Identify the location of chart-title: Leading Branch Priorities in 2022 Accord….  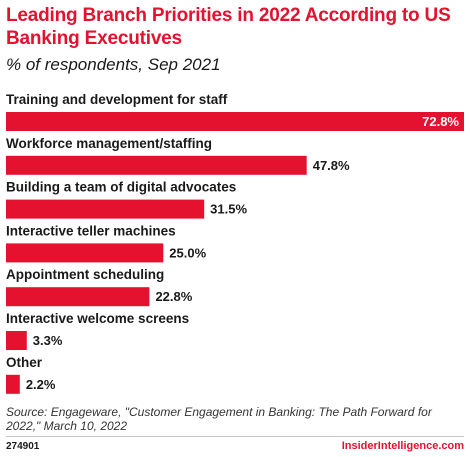
(228, 27).